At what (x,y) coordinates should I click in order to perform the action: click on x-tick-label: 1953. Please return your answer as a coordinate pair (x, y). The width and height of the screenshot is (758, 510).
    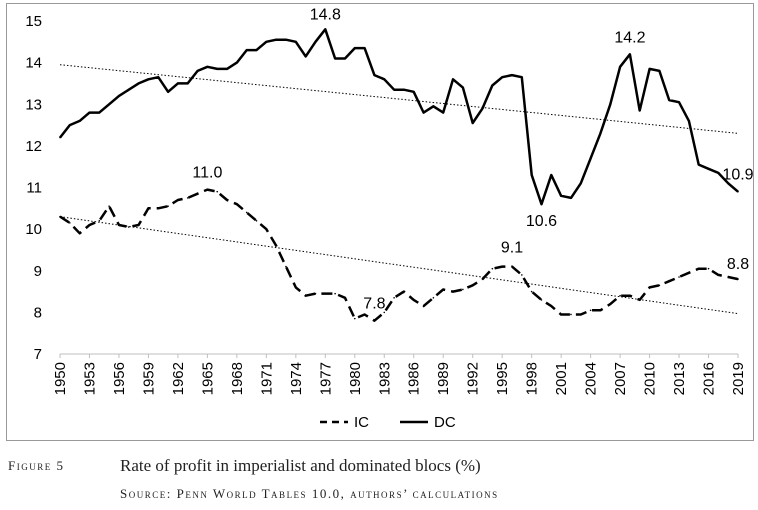
    Looking at the image, I should click on (89, 378).